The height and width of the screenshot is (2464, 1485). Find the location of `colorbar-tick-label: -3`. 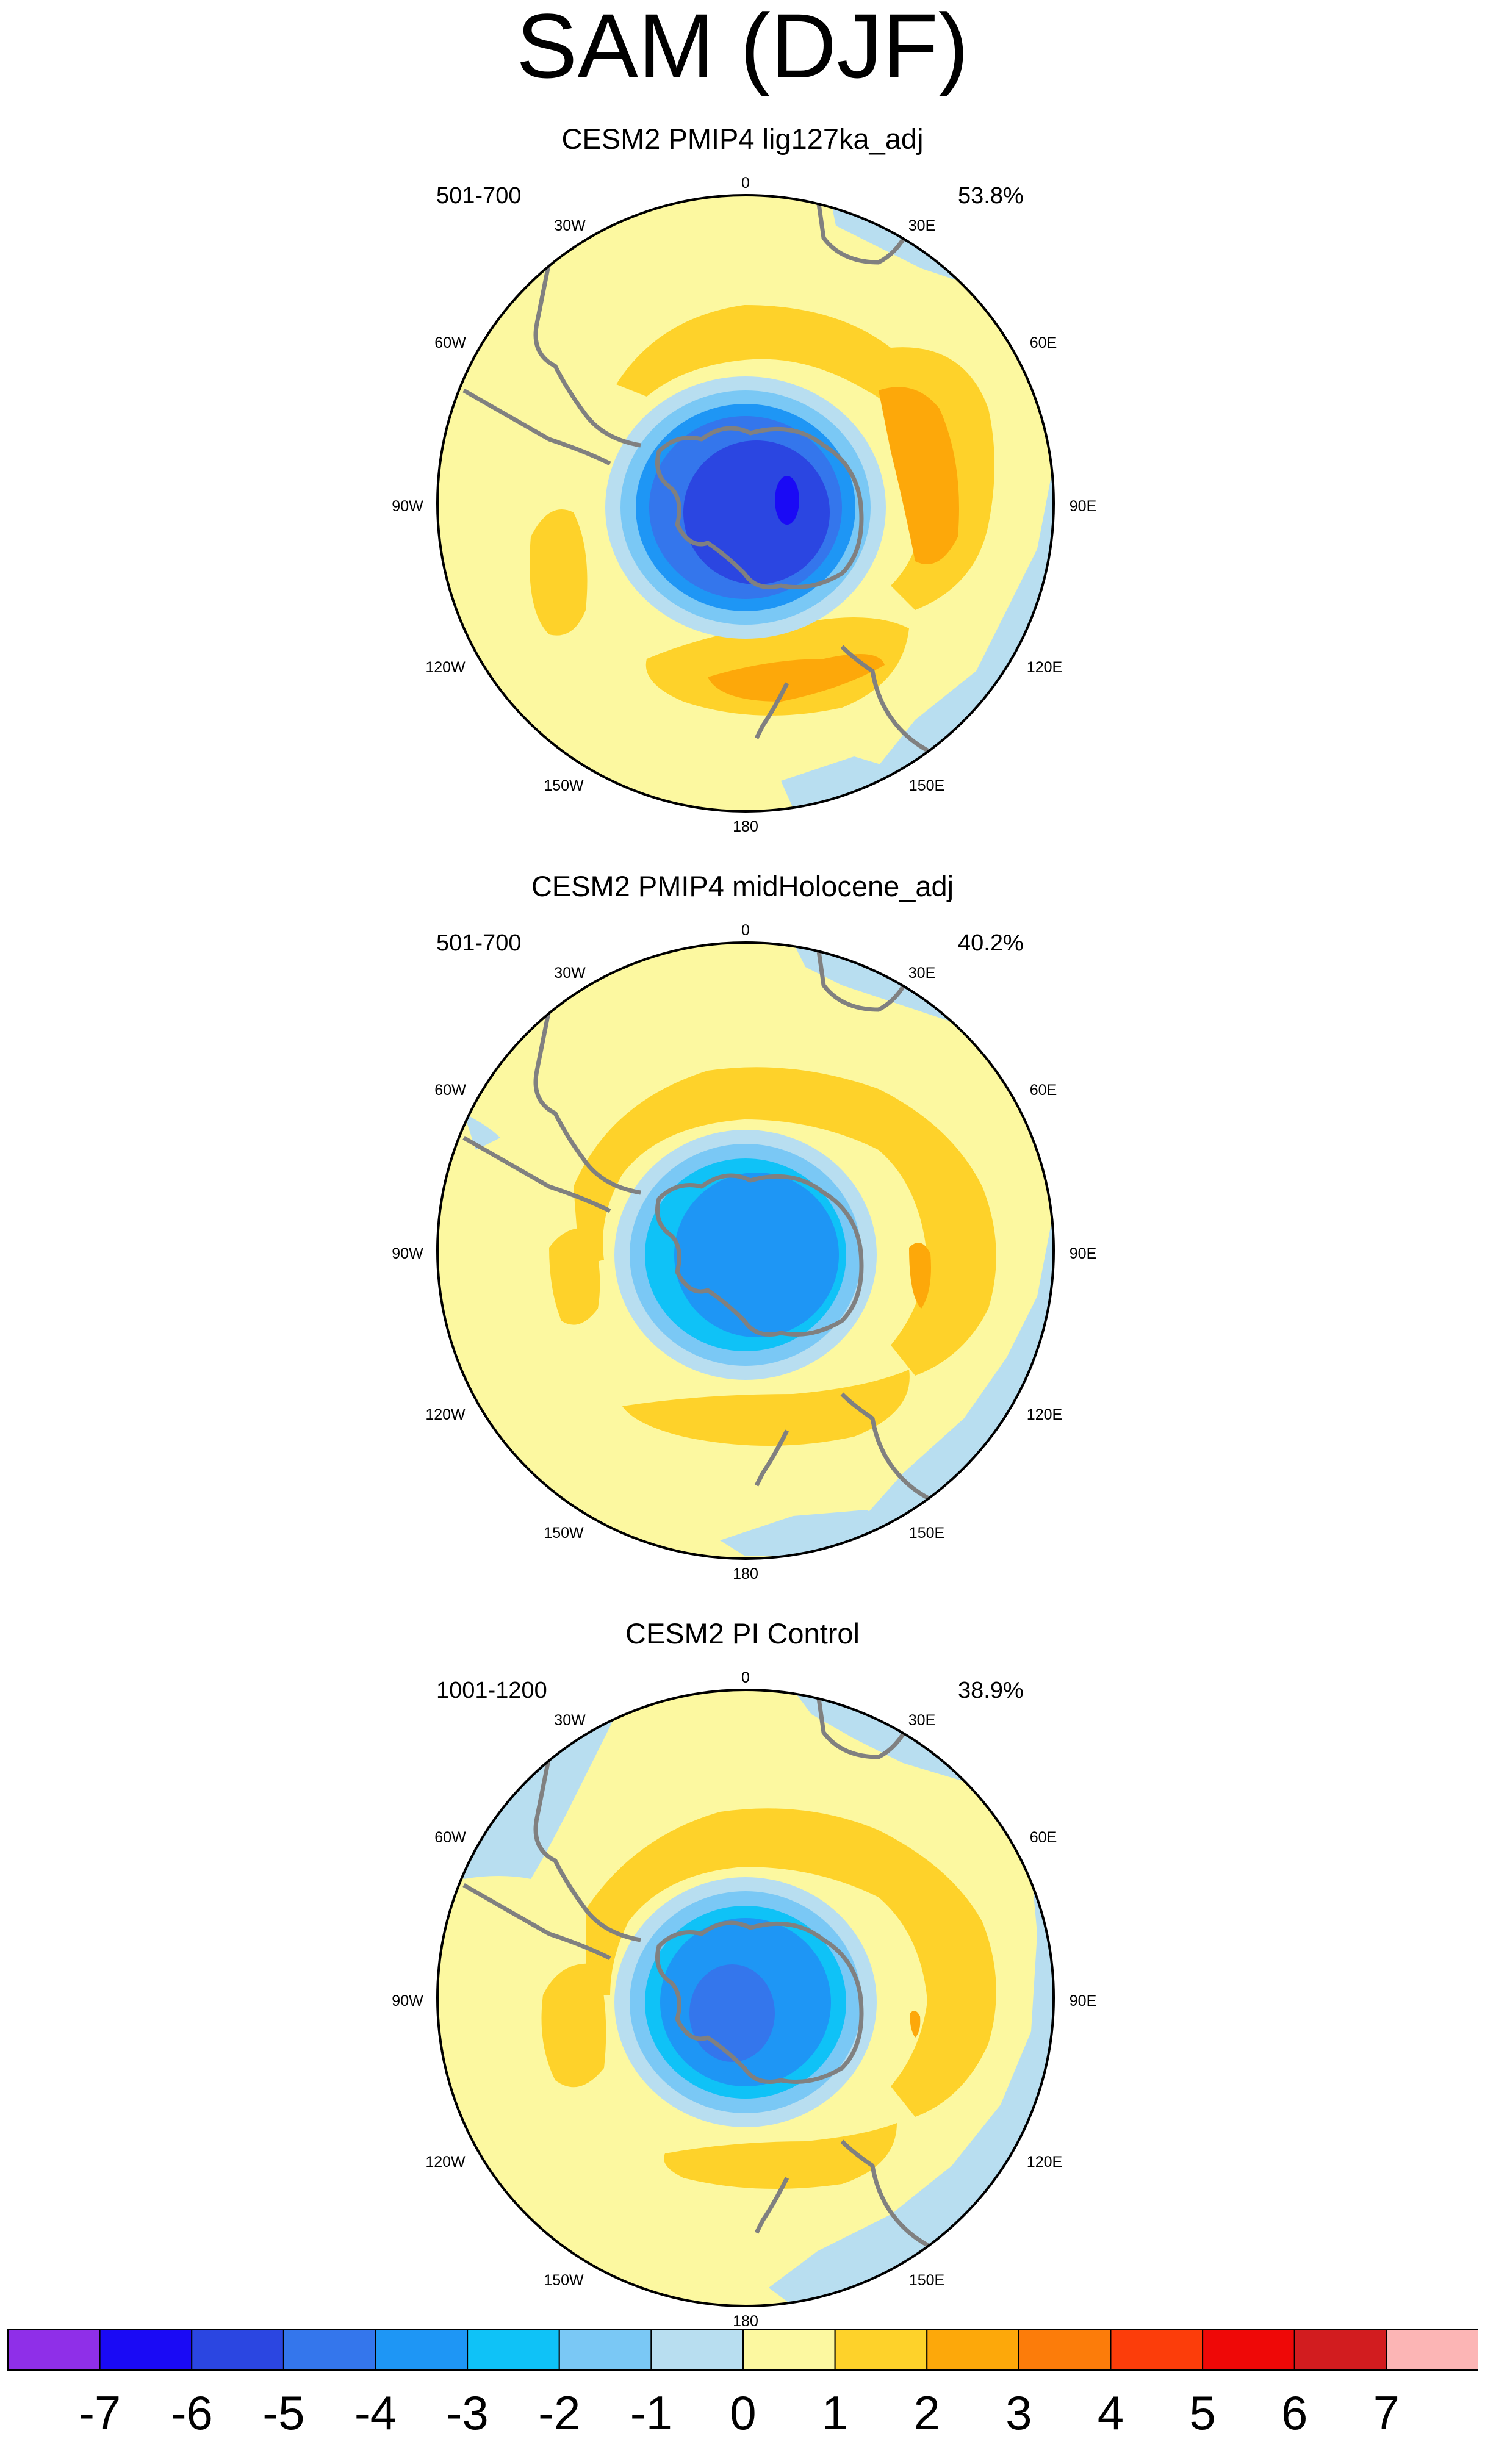

colorbar-tick-label: -3 is located at coordinates (467, 2413).